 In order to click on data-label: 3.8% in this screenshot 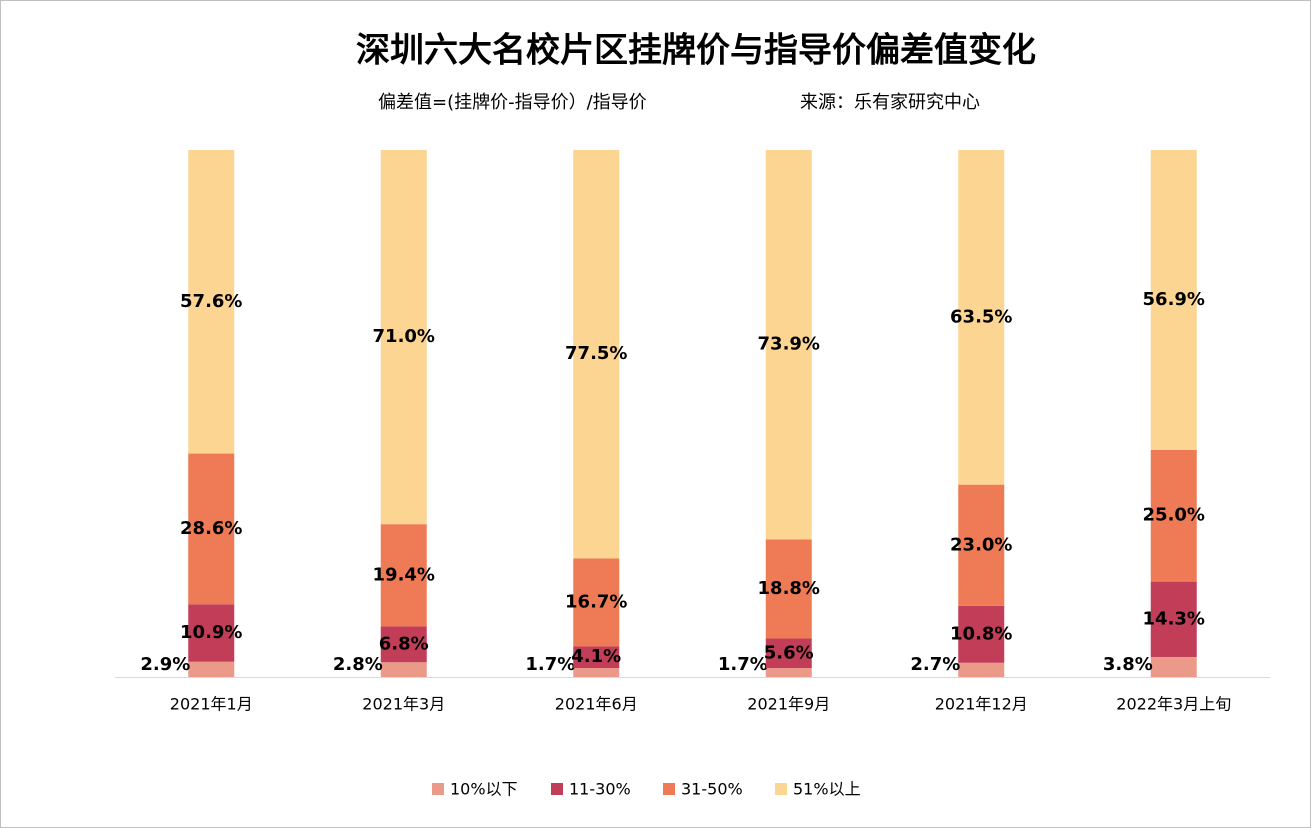, I will do `click(1128, 664)`.